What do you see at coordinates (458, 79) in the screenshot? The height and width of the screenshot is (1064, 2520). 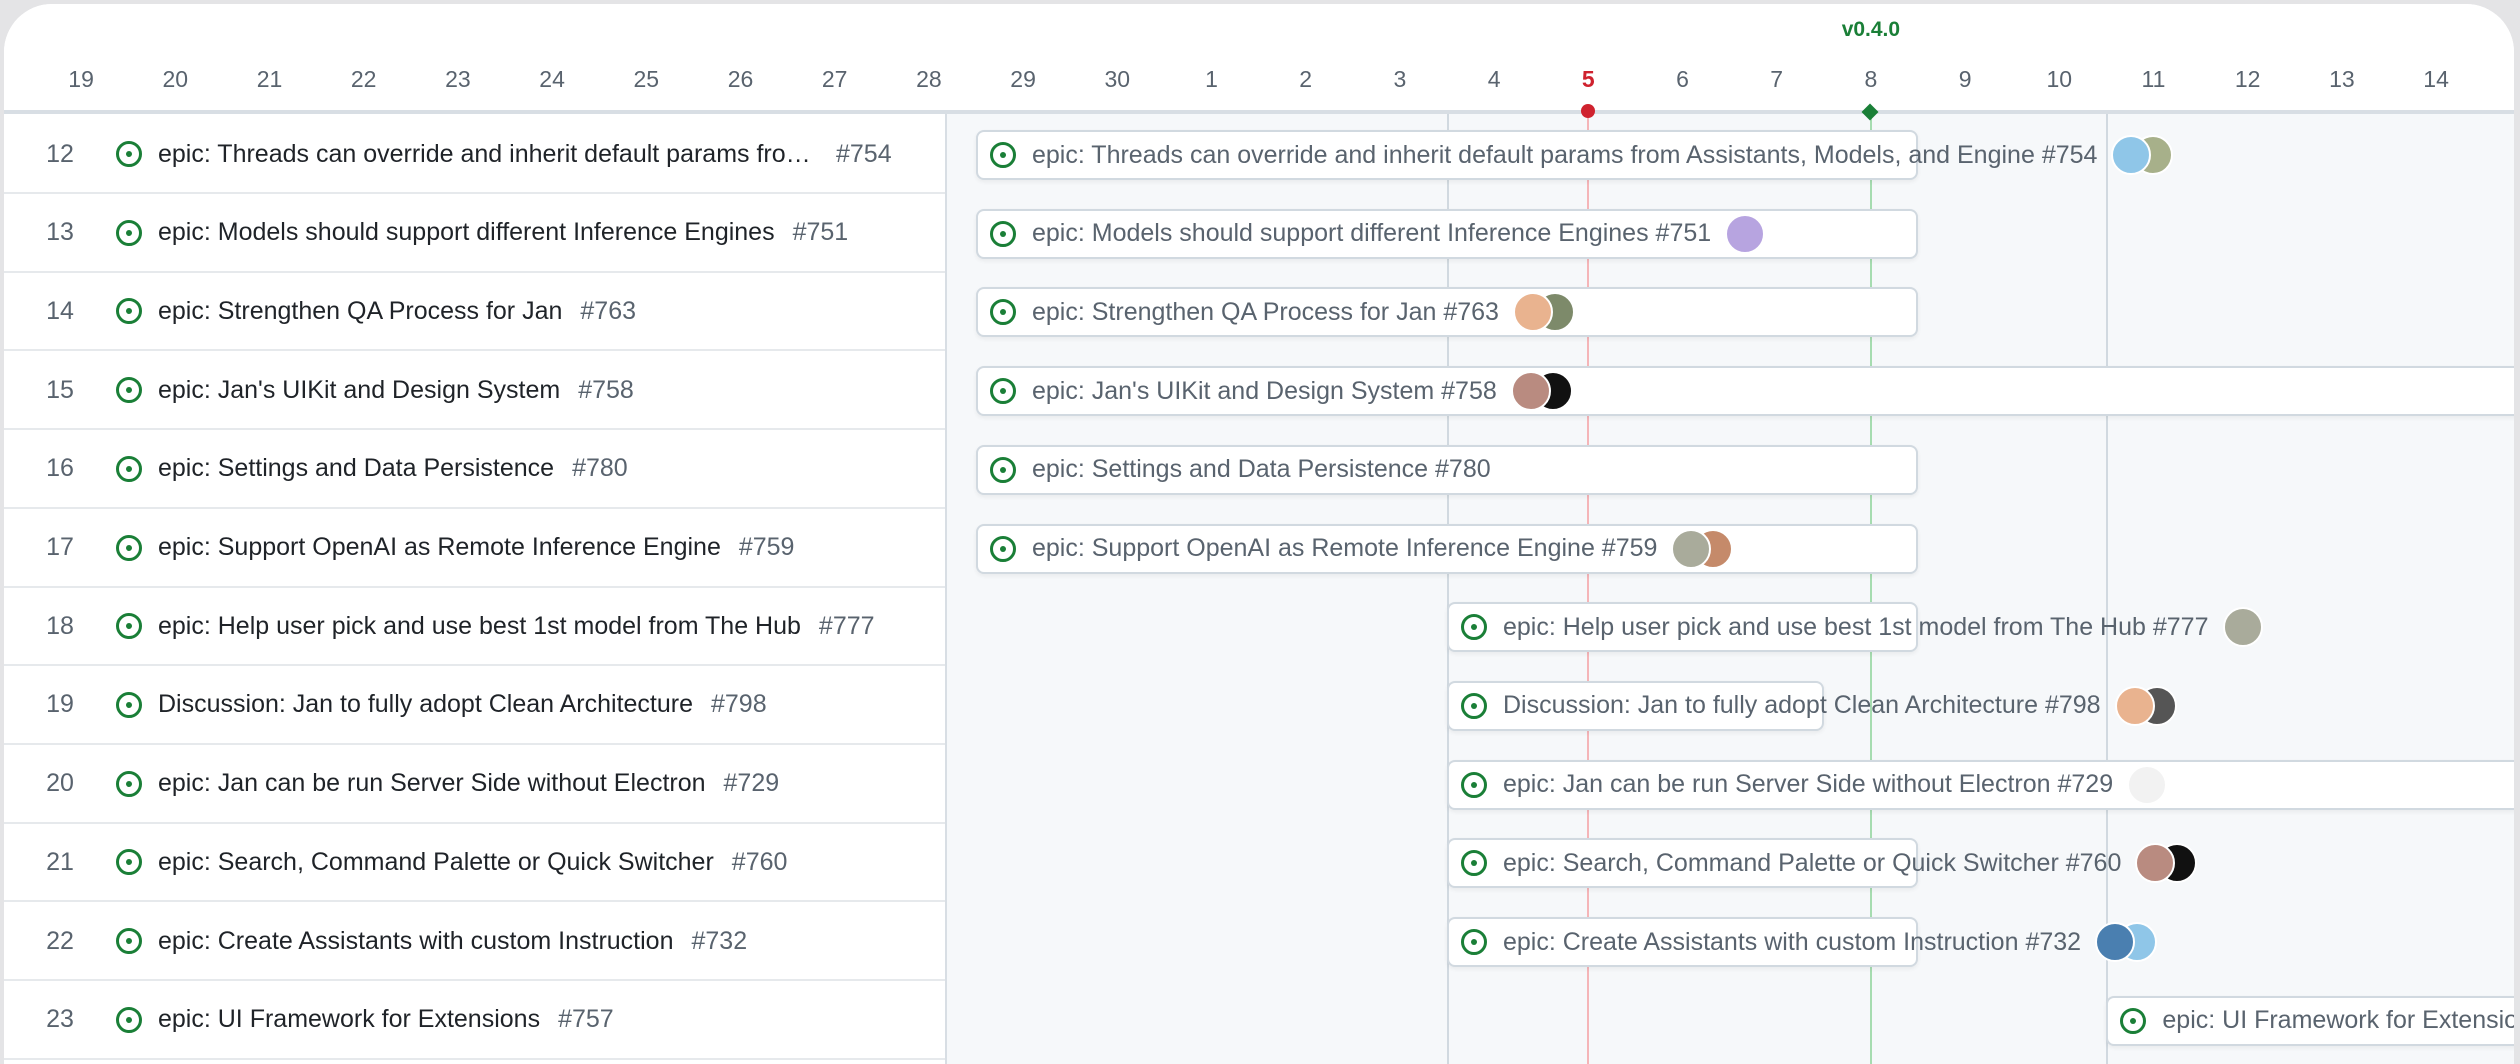 I see `day-label: 23` at bounding box center [458, 79].